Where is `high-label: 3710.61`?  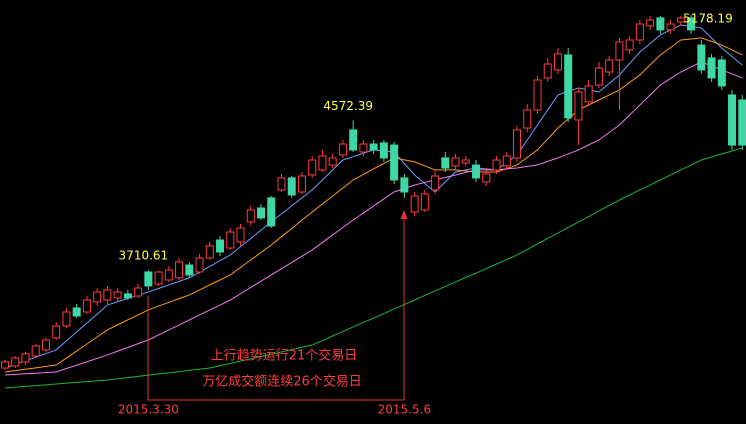
high-label: 3710.61 is located at coordinates (144, 256).